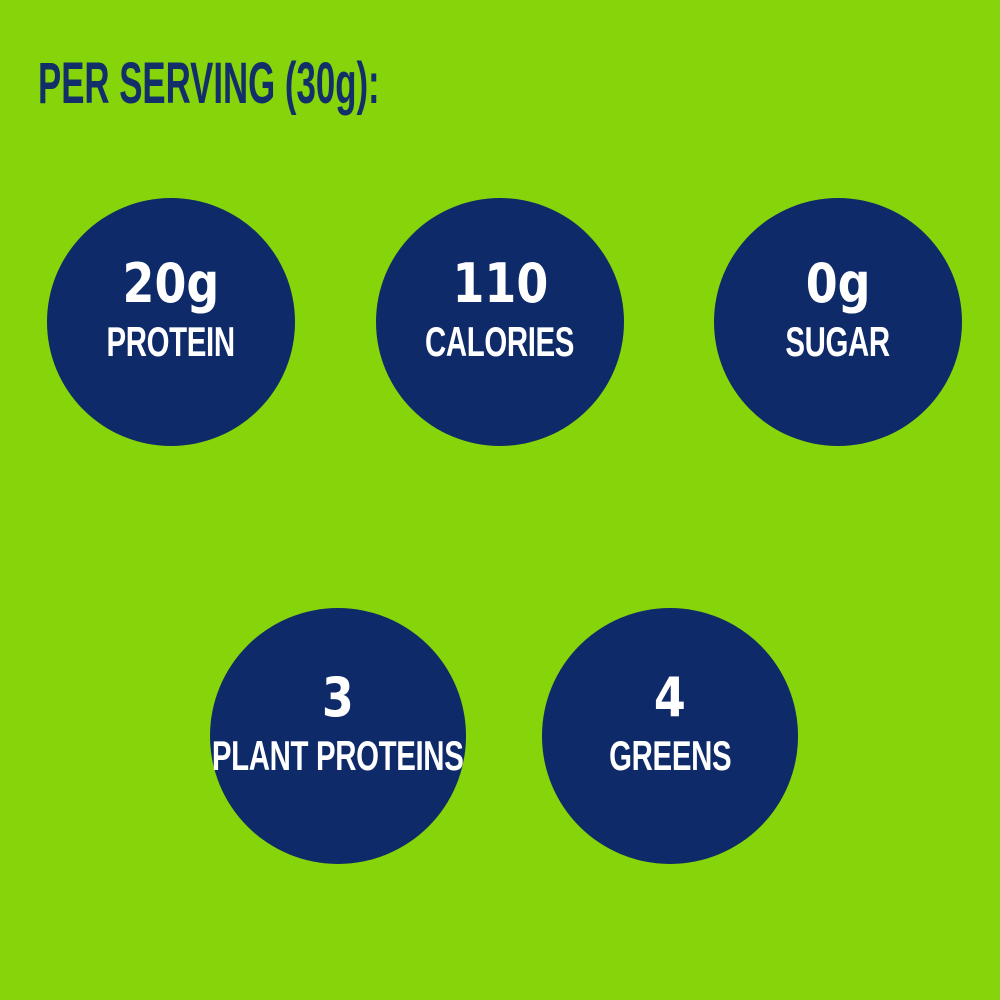 The image size is (1000, 1000). What do you see at coordinates (500, 283) in the screenshot?
I see `calories-value: 110` at bounding box center [500, 283].